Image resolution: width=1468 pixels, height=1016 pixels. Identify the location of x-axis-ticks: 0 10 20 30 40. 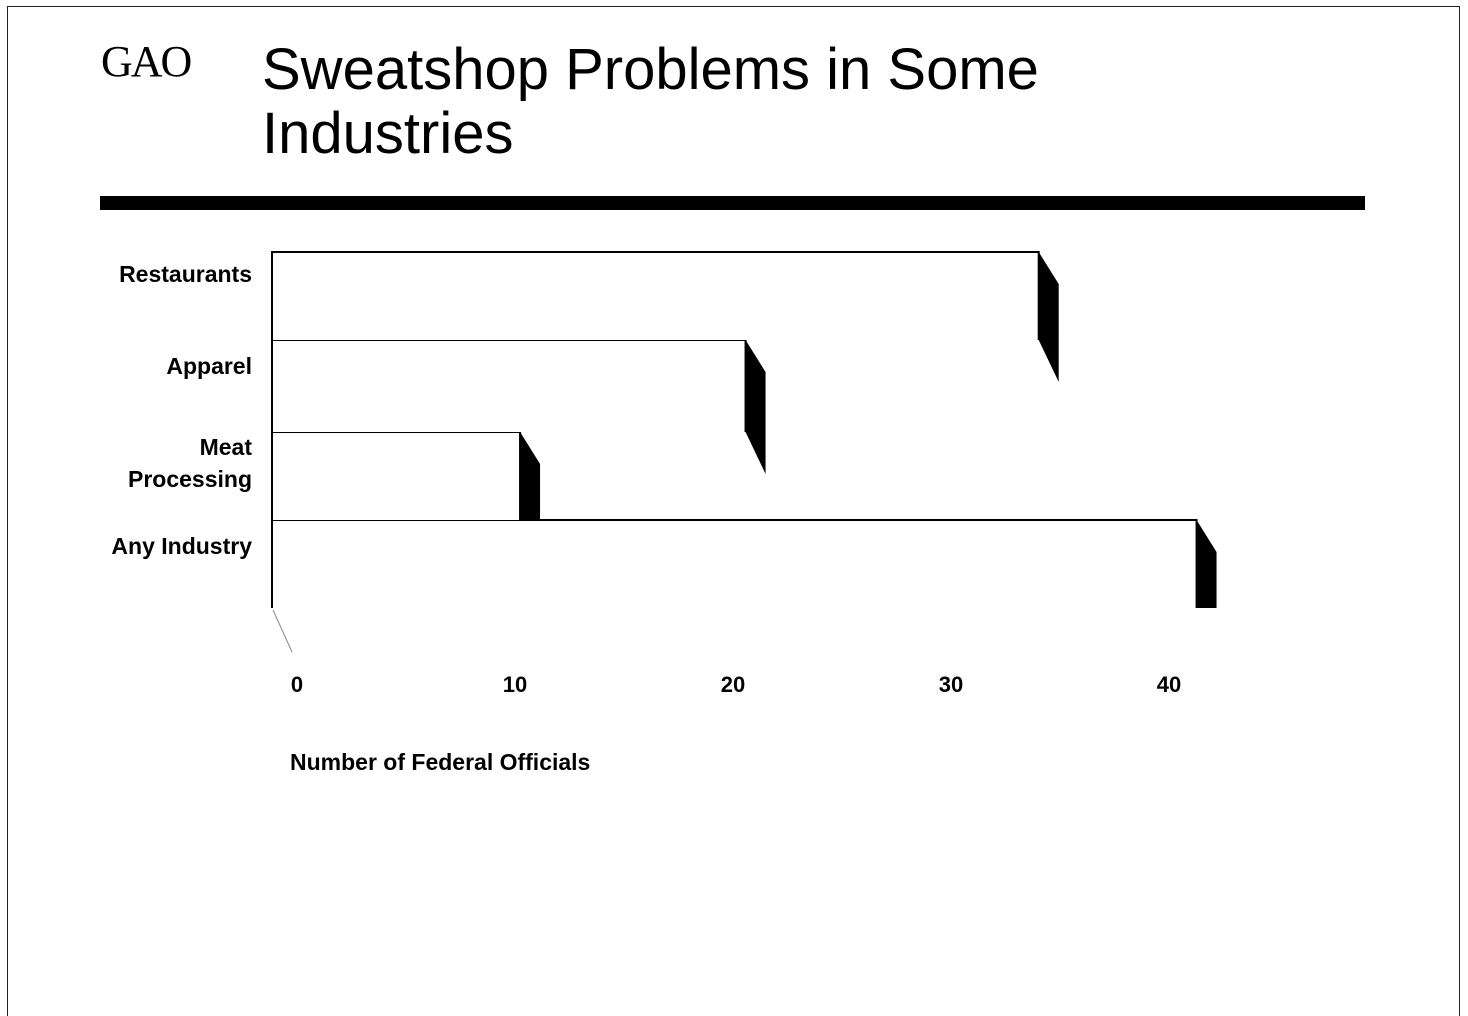
(736, 684).